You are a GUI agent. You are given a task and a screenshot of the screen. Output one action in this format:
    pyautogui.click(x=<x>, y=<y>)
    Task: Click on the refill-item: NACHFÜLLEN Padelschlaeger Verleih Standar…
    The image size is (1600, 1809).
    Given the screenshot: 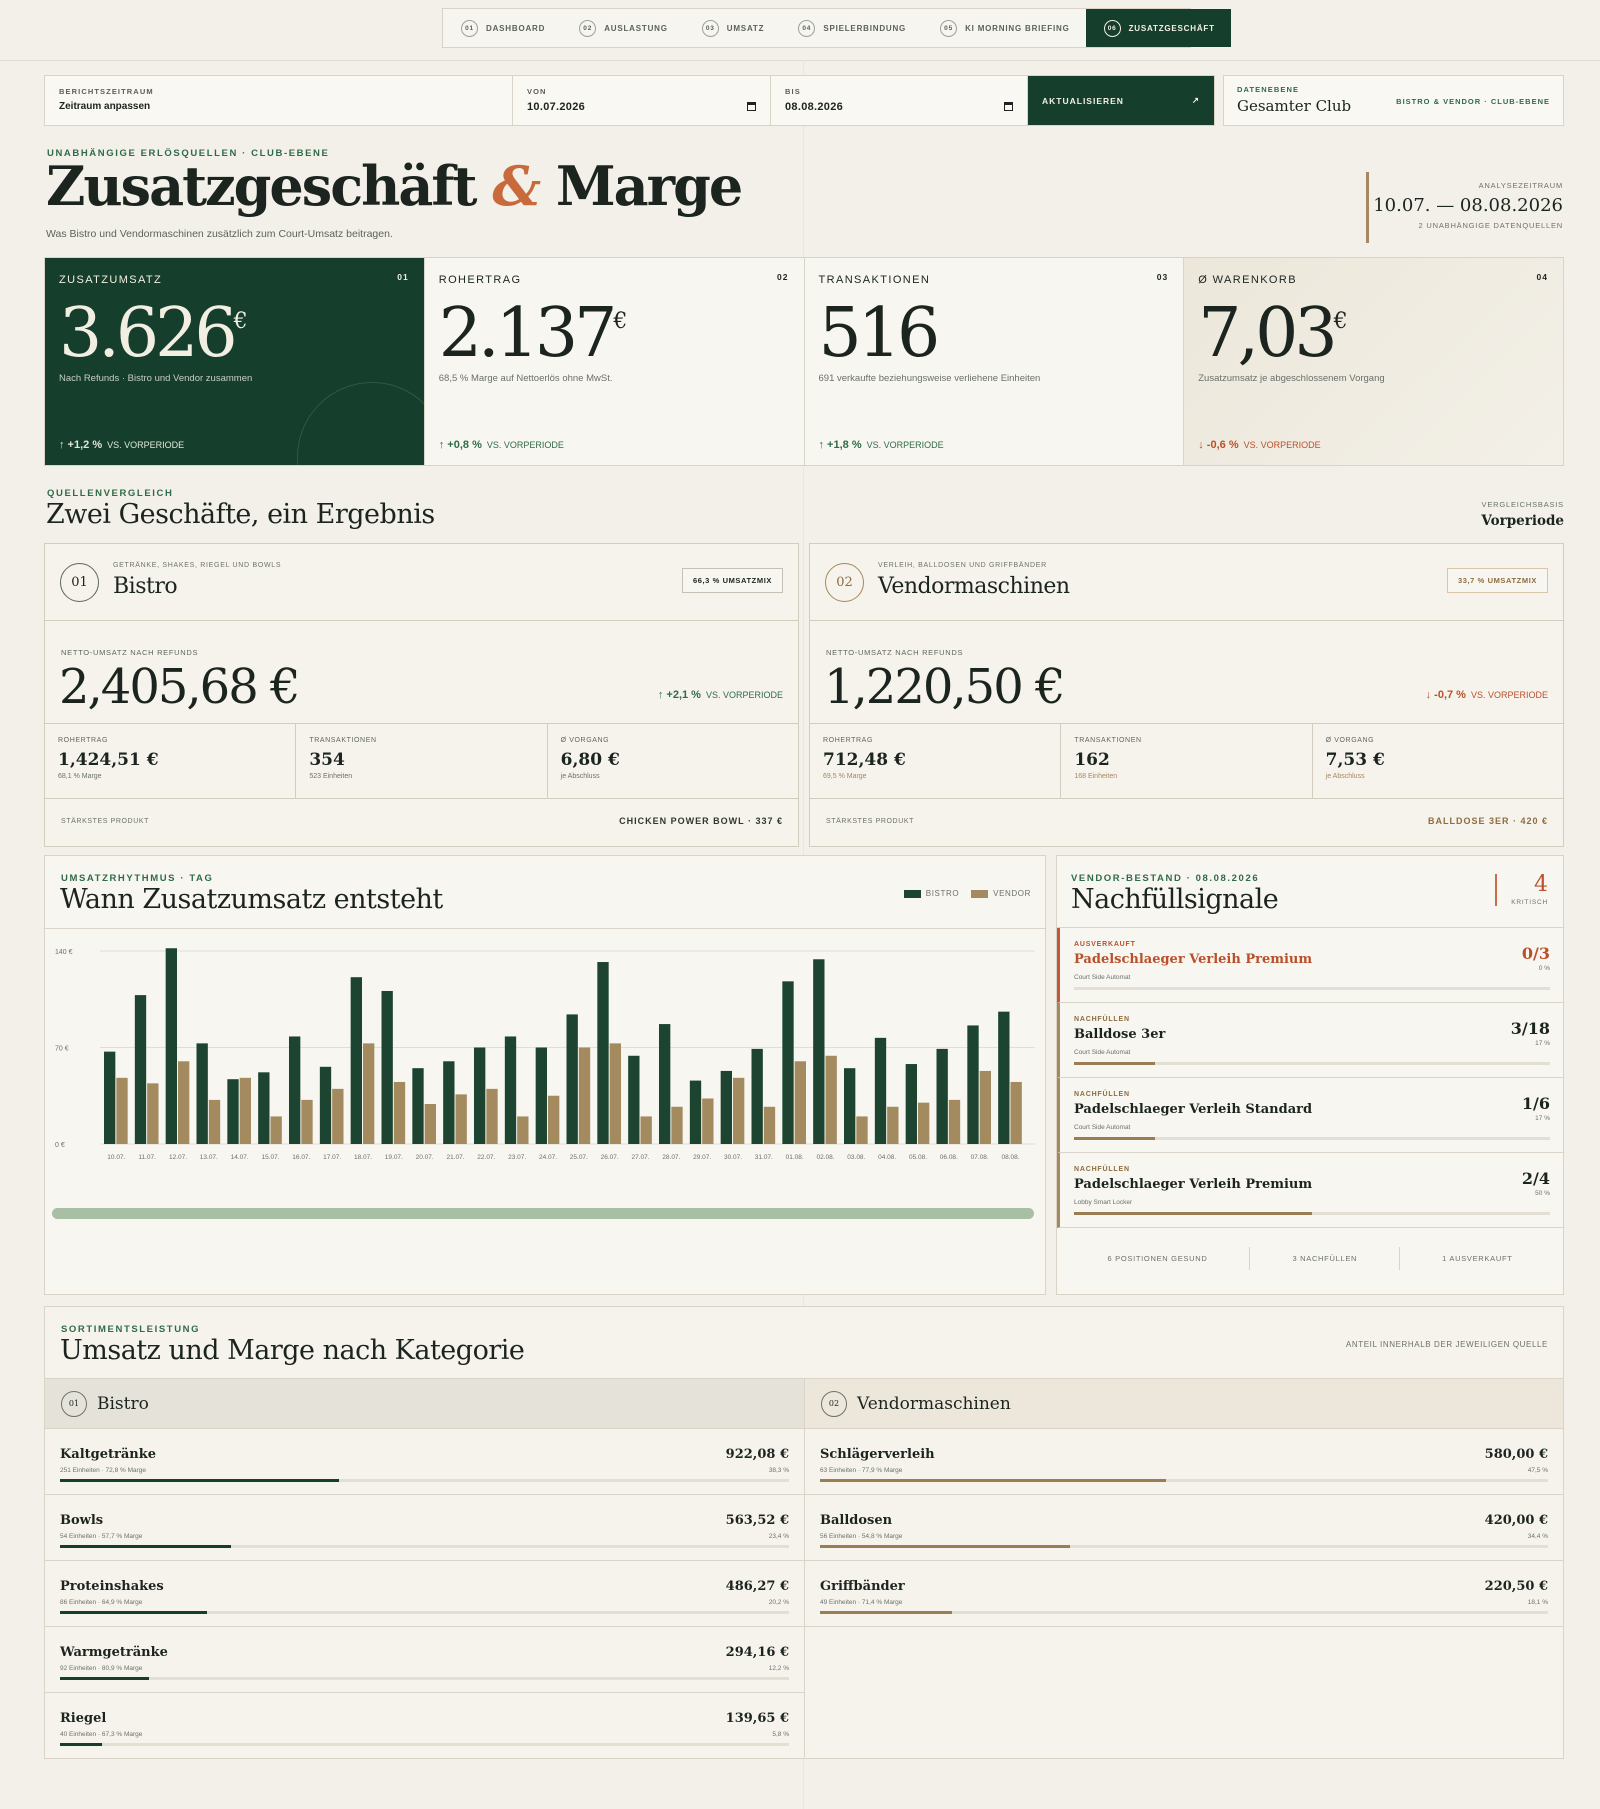 What is the action you would take?
    pyautogui.click(x=1310, y=1115)
    